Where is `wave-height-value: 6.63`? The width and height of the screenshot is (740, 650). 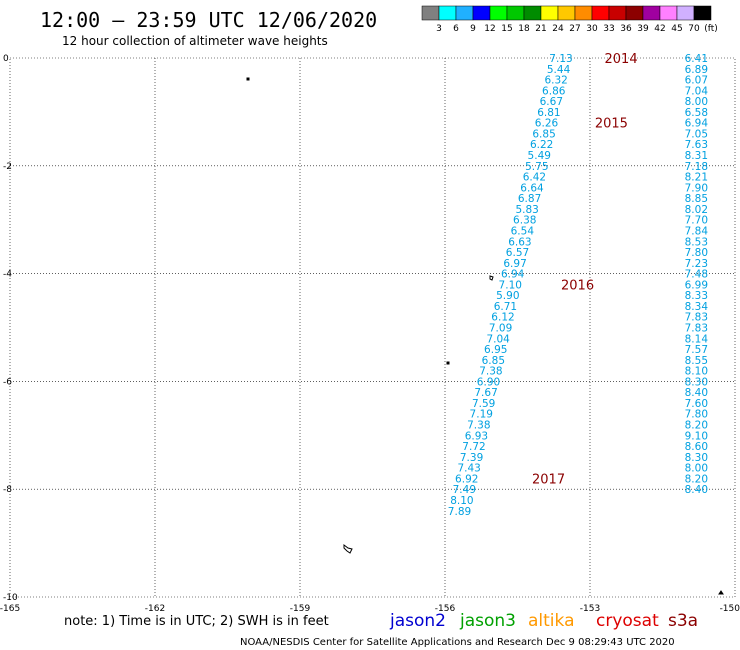
wave-height-value: 6.63 is located at coordinates (519, 242).